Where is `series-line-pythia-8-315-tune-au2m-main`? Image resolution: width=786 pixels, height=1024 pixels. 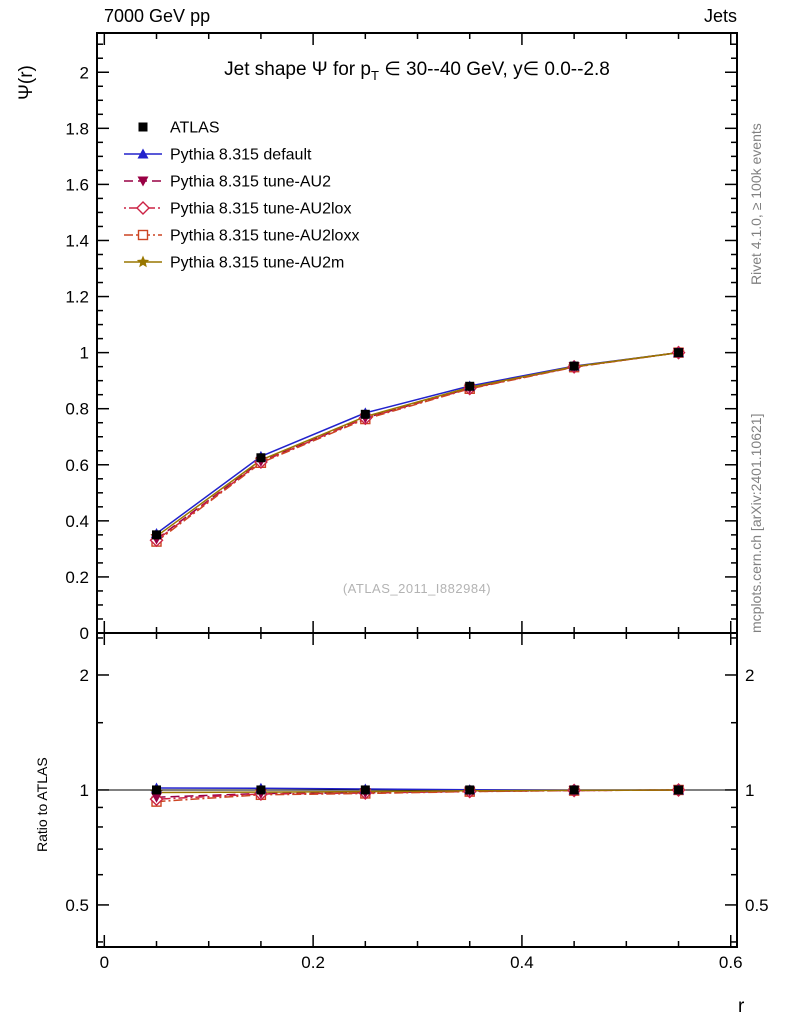
series-line-pythia-8-315-tune-au2m-main is located at coordinates (417, 444).